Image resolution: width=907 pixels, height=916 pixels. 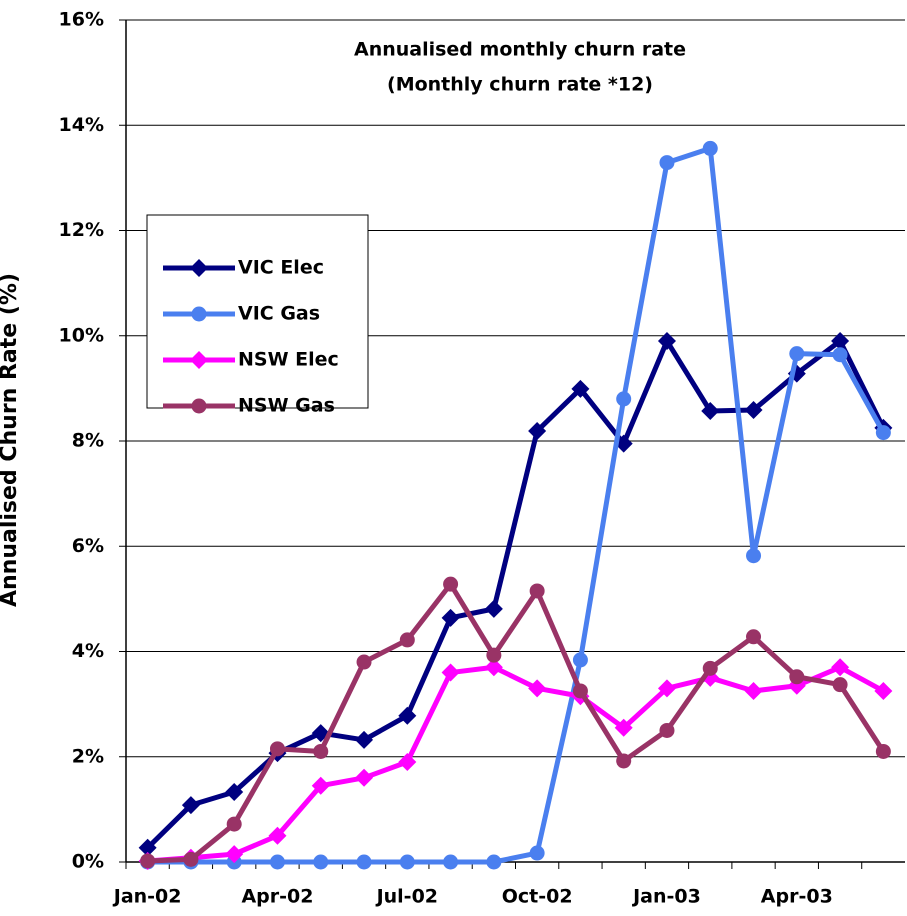 I want to click on legend-label: NSW Gas, so click(x=286, y=406).